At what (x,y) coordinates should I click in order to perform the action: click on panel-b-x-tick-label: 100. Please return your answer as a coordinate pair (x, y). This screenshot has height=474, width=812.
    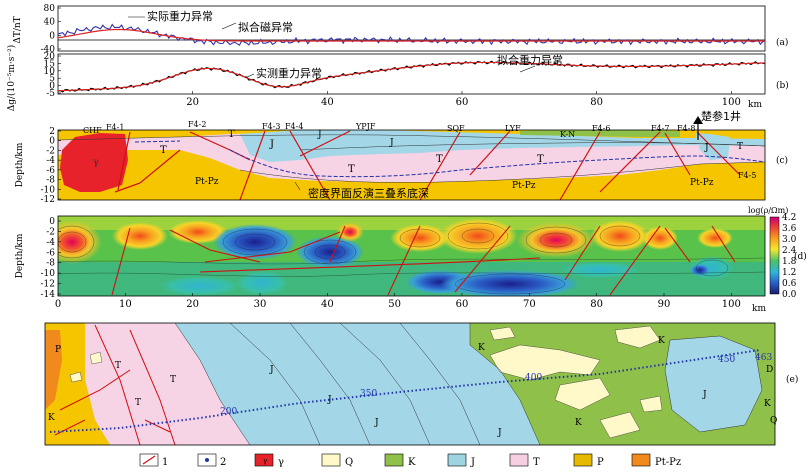
    Looking at the image, I should click on (731, 102).